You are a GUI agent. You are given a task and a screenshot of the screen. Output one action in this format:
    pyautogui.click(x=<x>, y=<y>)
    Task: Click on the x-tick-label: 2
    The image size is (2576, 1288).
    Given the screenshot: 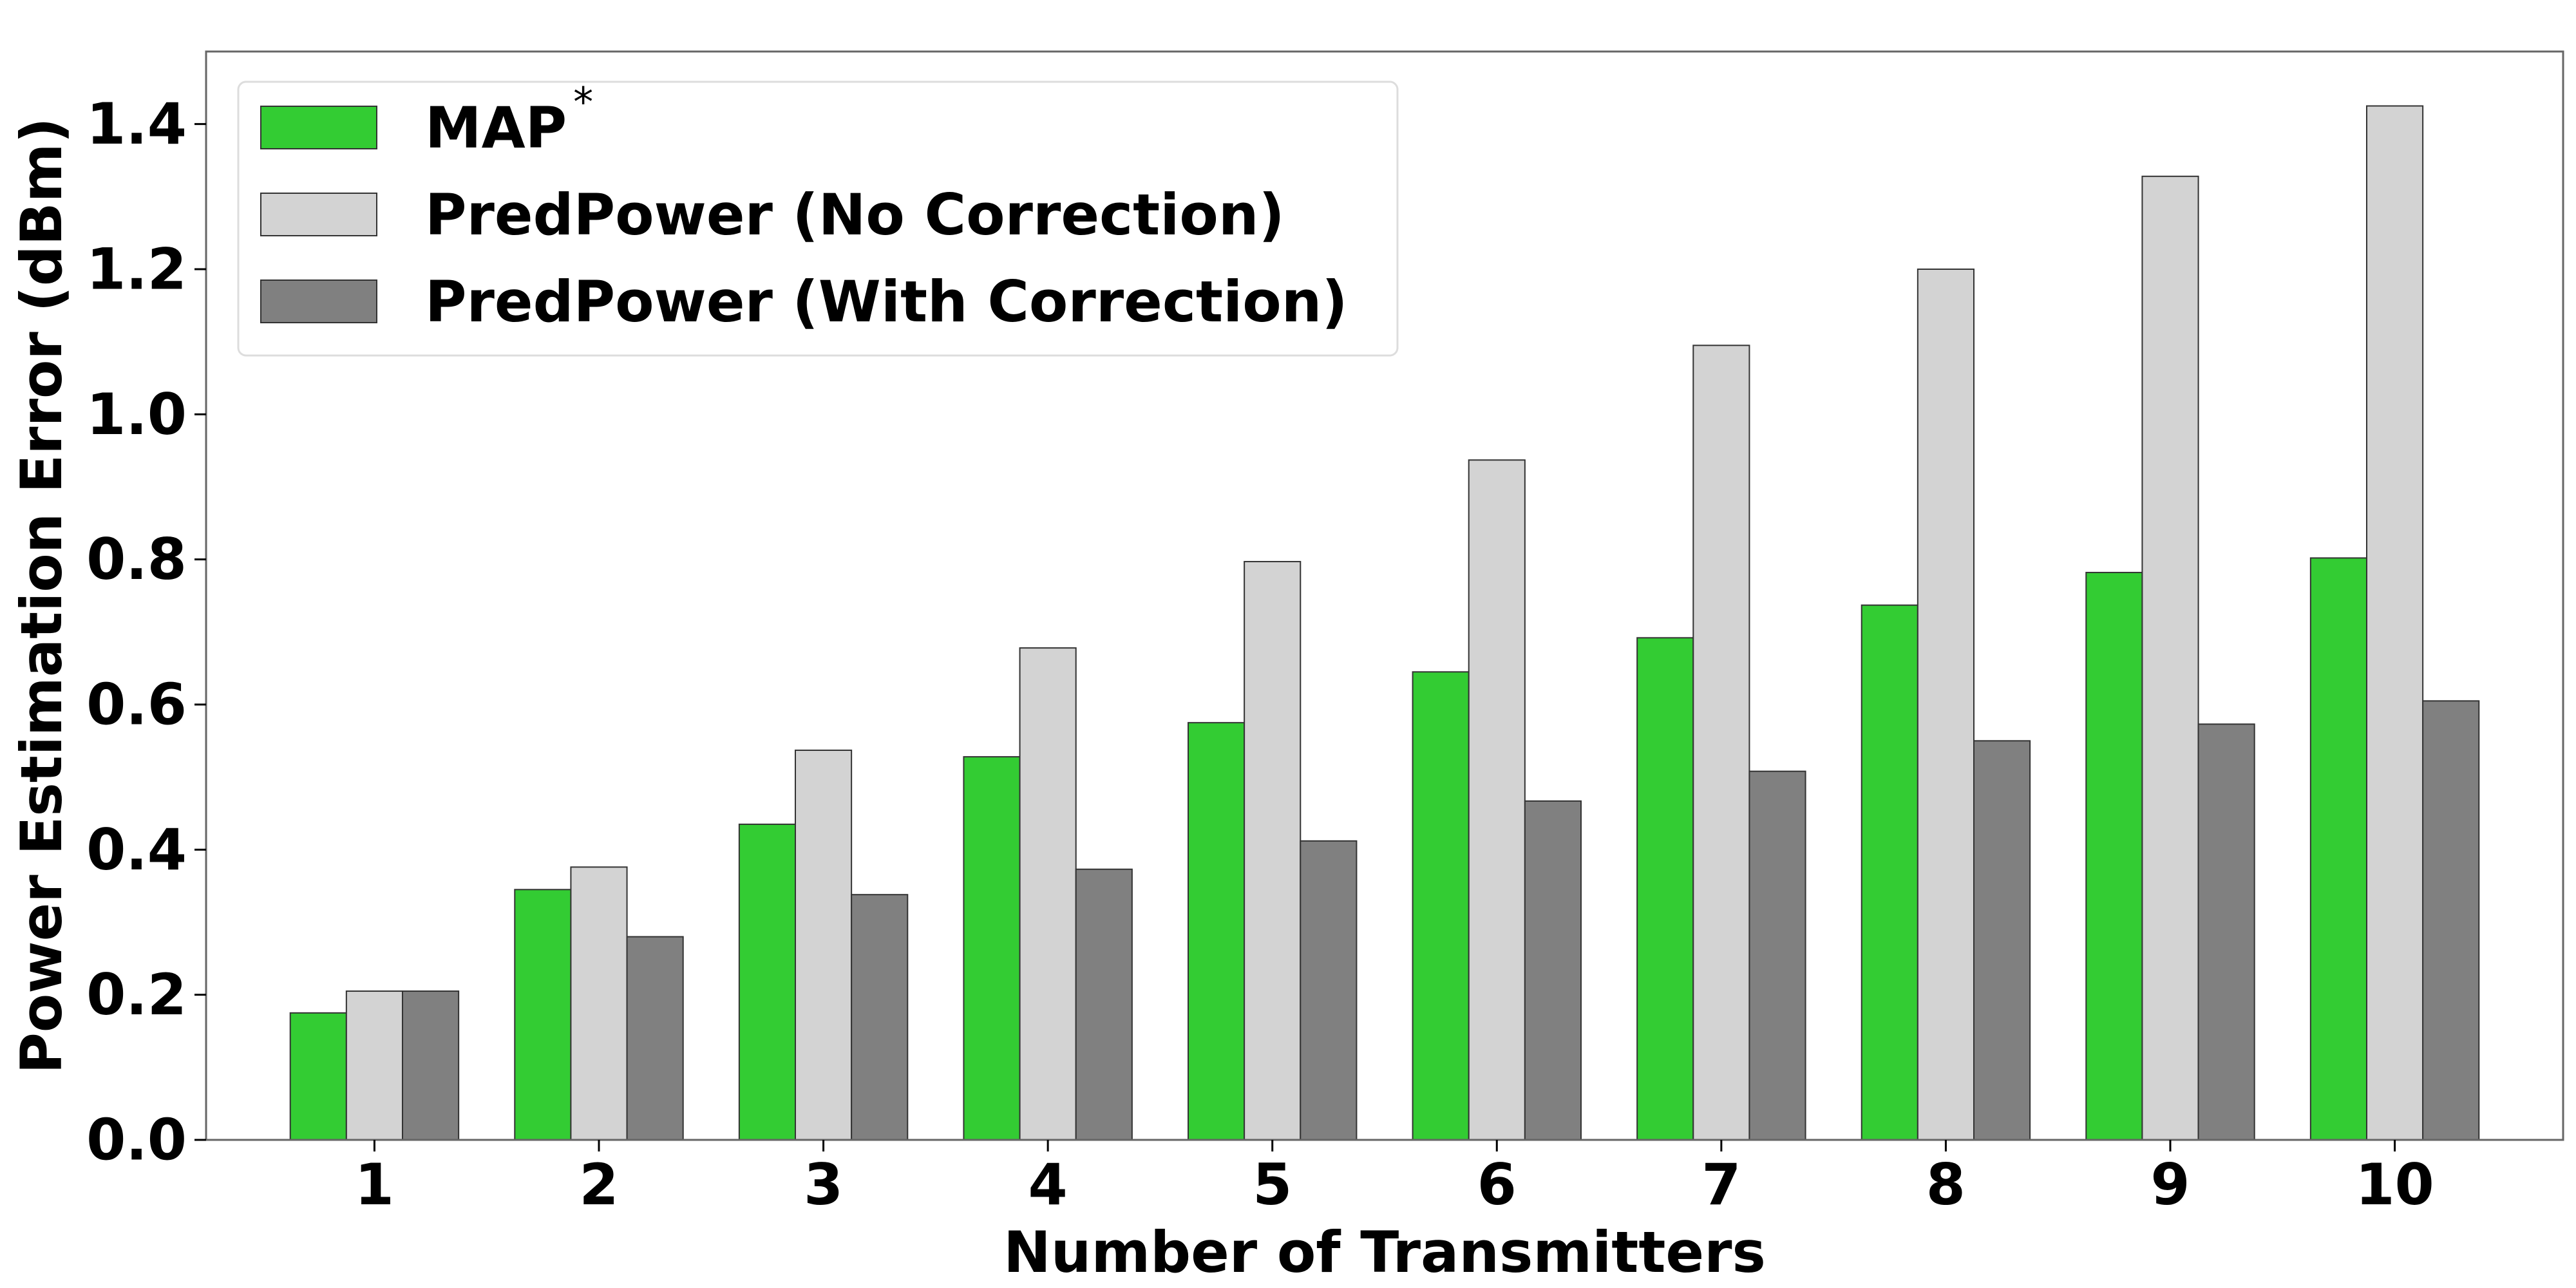 What is the action you would take?
    pyautogui.click(x=598, y=1185)
    